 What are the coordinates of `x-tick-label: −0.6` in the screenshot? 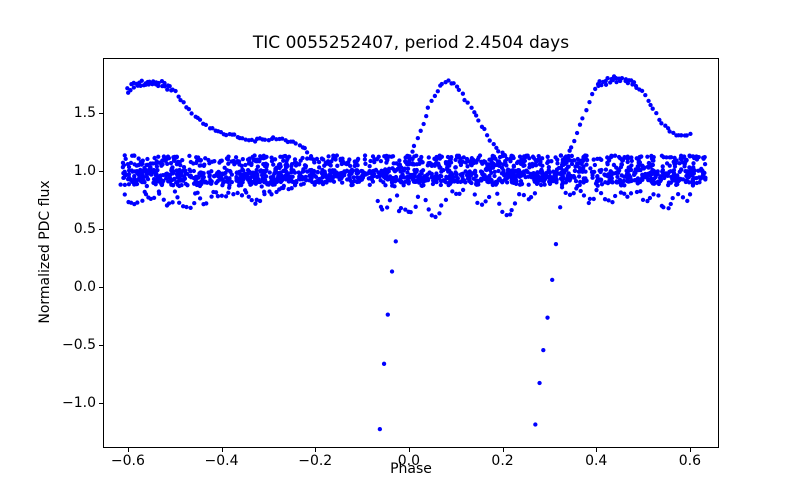 It's located at (127, 461).